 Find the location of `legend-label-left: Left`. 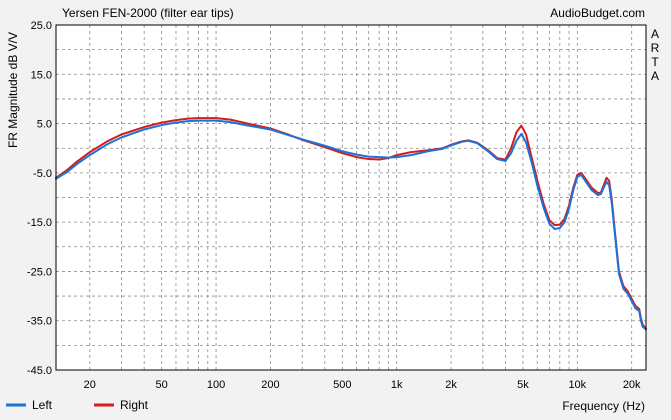

legend-label-left: Left is located at coordinates (42, 405).